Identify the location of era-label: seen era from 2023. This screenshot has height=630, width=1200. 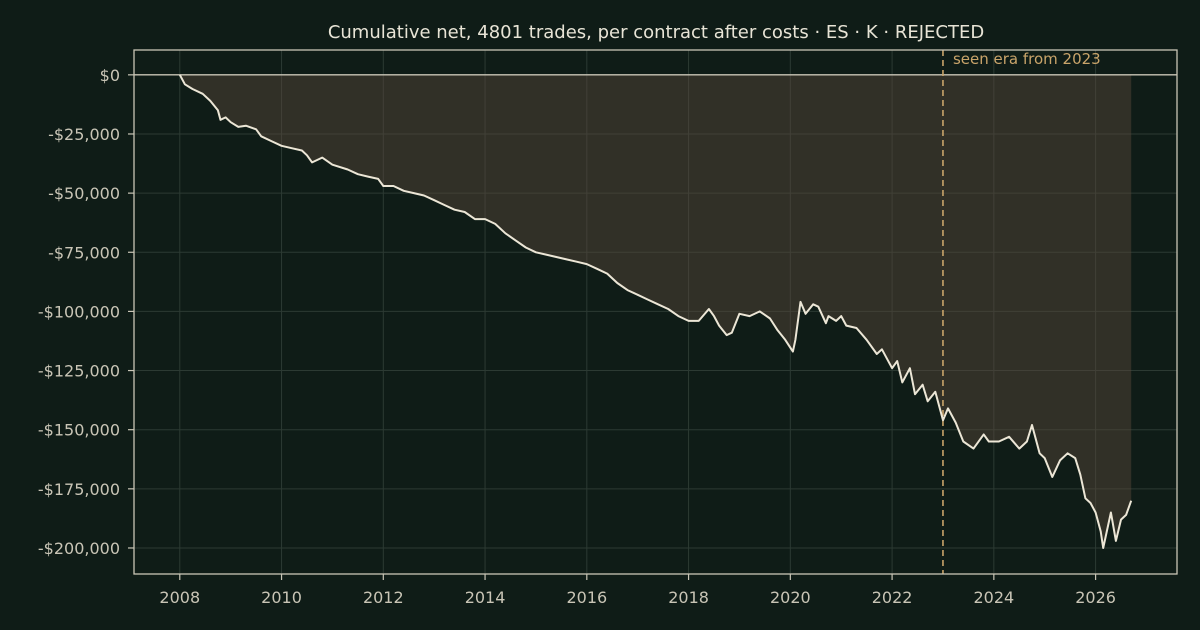
(1027, 59).